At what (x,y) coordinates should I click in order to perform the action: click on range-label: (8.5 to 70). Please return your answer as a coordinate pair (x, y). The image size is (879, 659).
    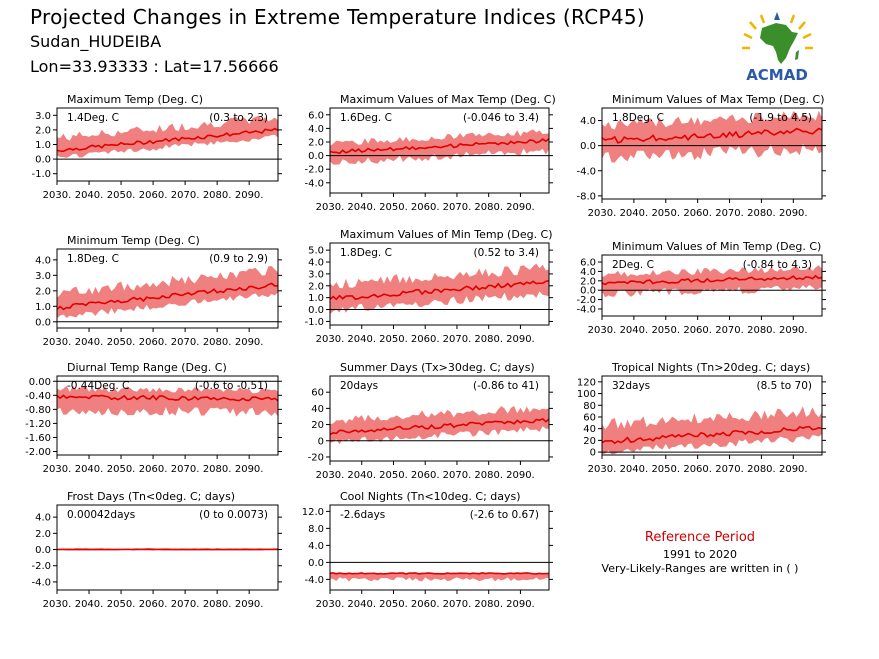
    Looking at the image, I should click on (784, 386).